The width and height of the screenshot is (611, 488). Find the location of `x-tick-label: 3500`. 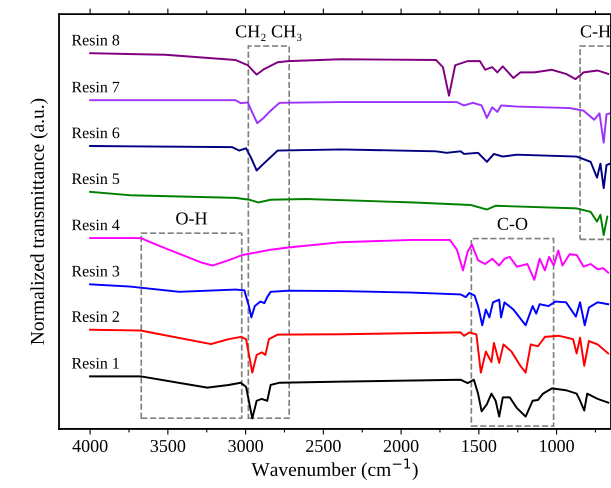

x-tick-label: 3500 is located at coordinates (168, 446).